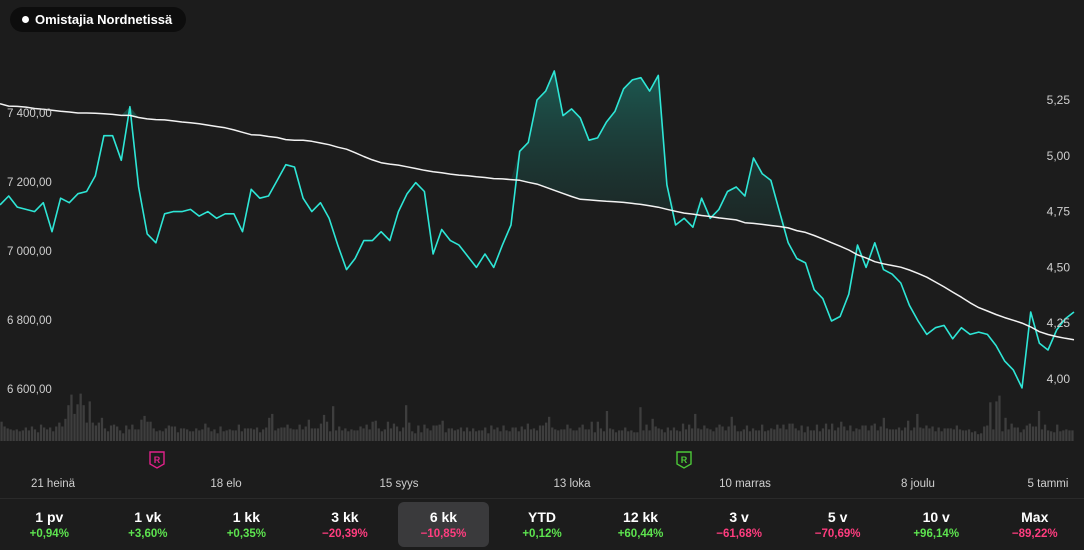 Image resolution: width=1084 pixels, height=550 pixels. I want to click on holders-badge: Omistajia Nordnetissä, so click(98, 19).